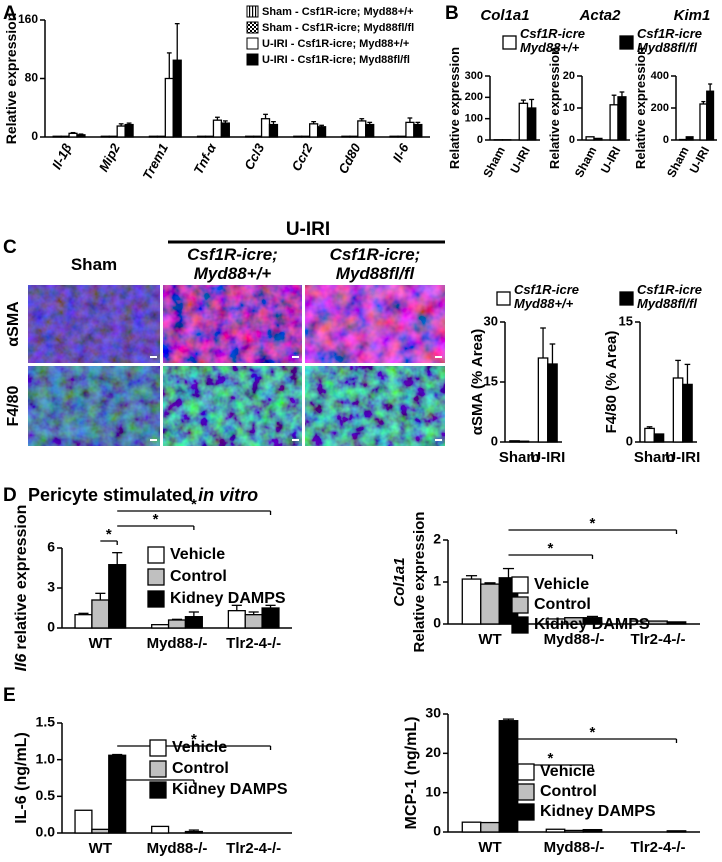  Describe the element at coordinates (13, 405) in the screenshot. I see `row-label: F4/80` at that location.